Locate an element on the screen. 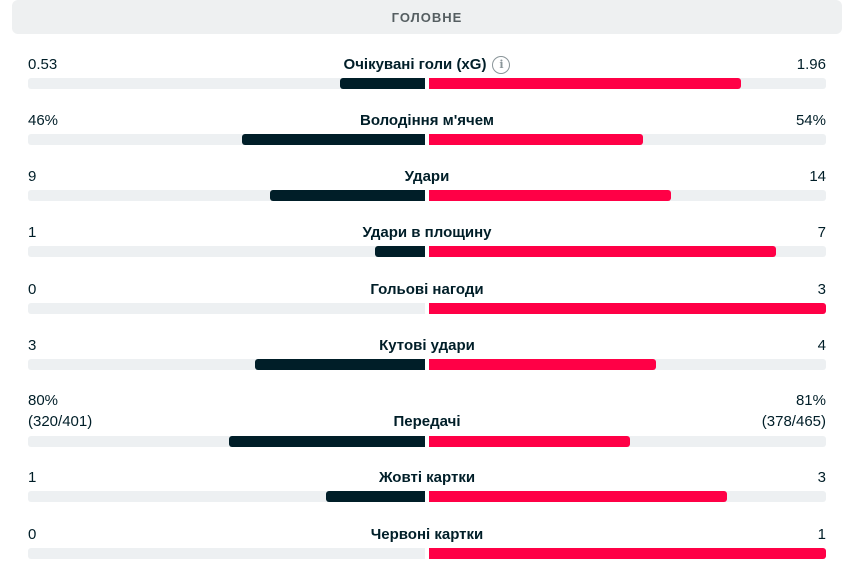 The width and height of the screenshot is (850, 577). stat-label: Червоні картки is located at coordinates (427, 535).